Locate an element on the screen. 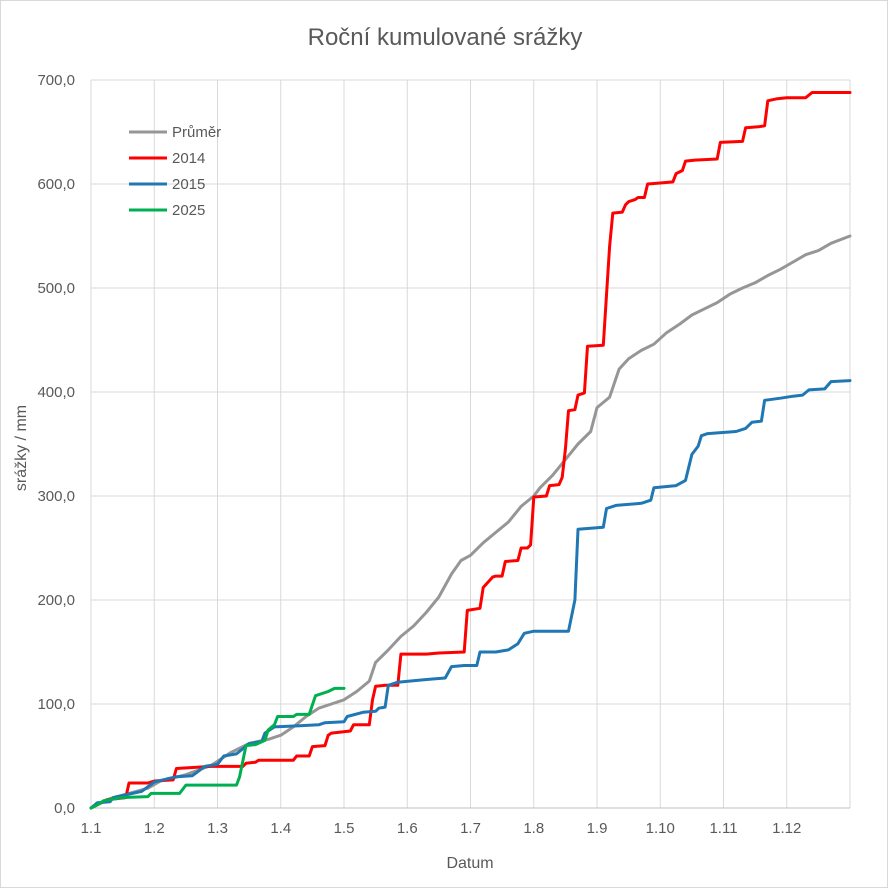 The width and height of the screenshot is (888, 888). x-tick-label: 1.8 is located at coordinates (533, 828).